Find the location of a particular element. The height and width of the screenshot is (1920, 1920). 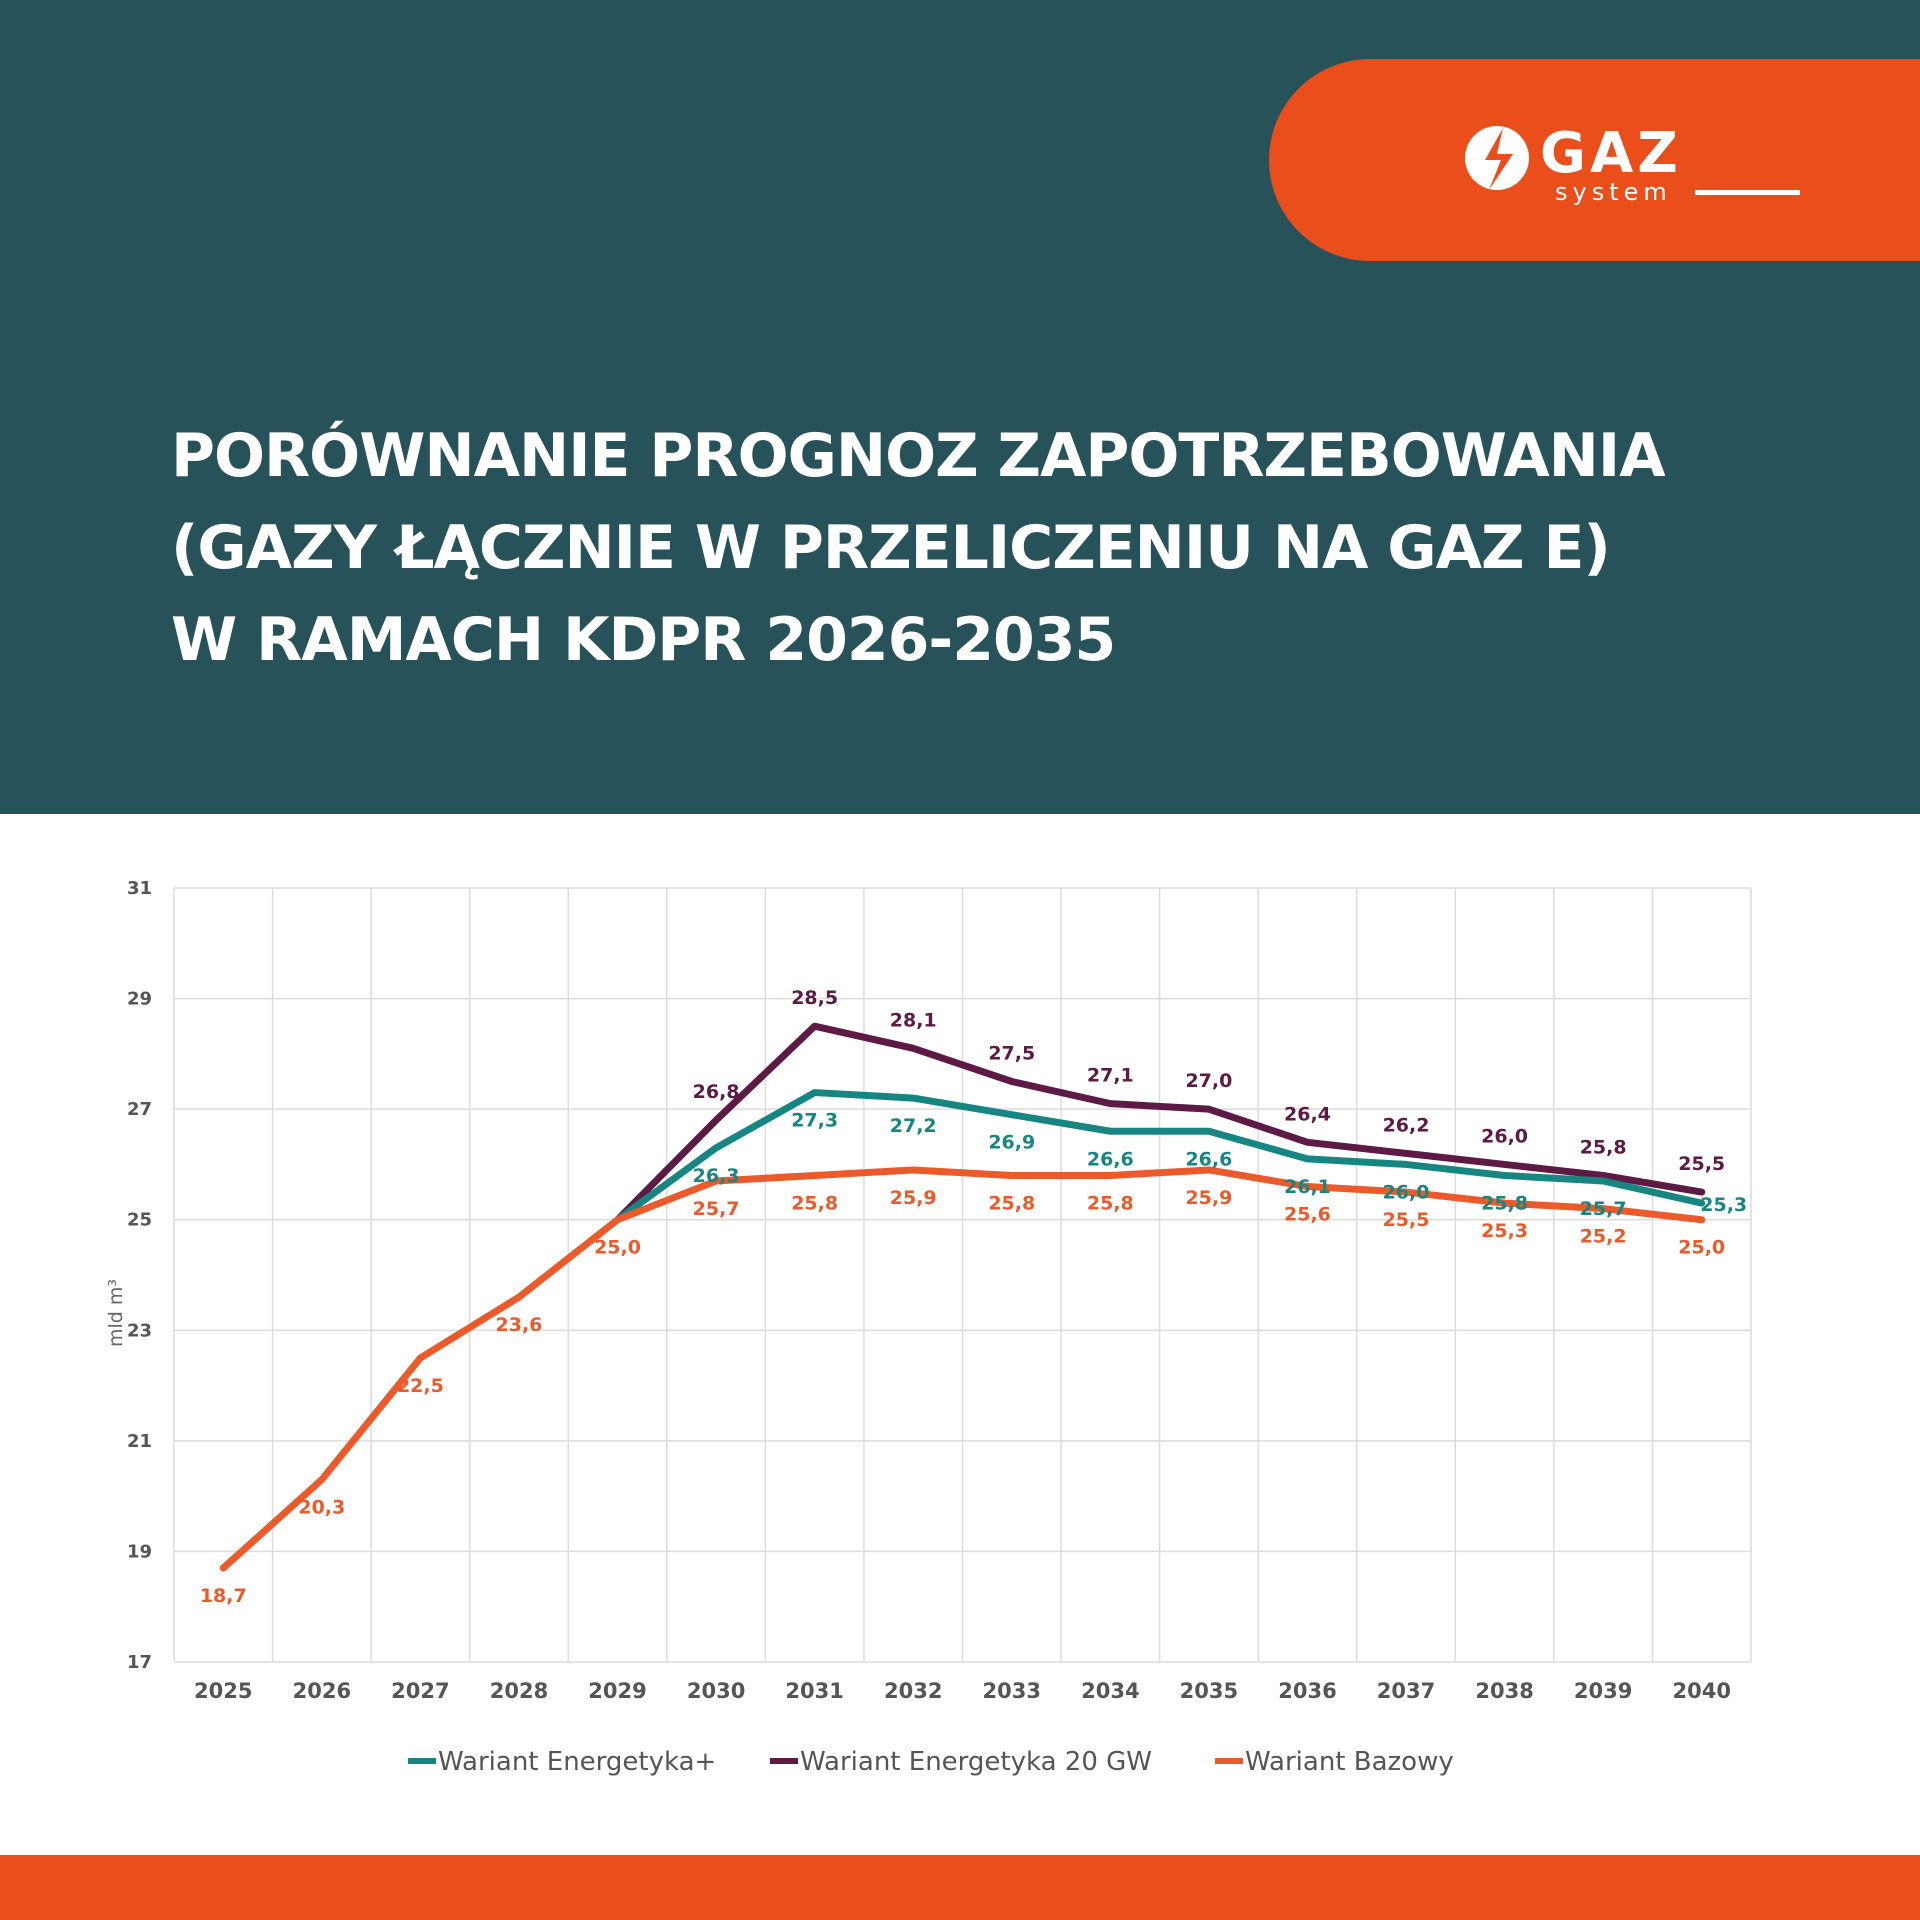

y-tick-label: 31 is located at coordinates (139, 888).